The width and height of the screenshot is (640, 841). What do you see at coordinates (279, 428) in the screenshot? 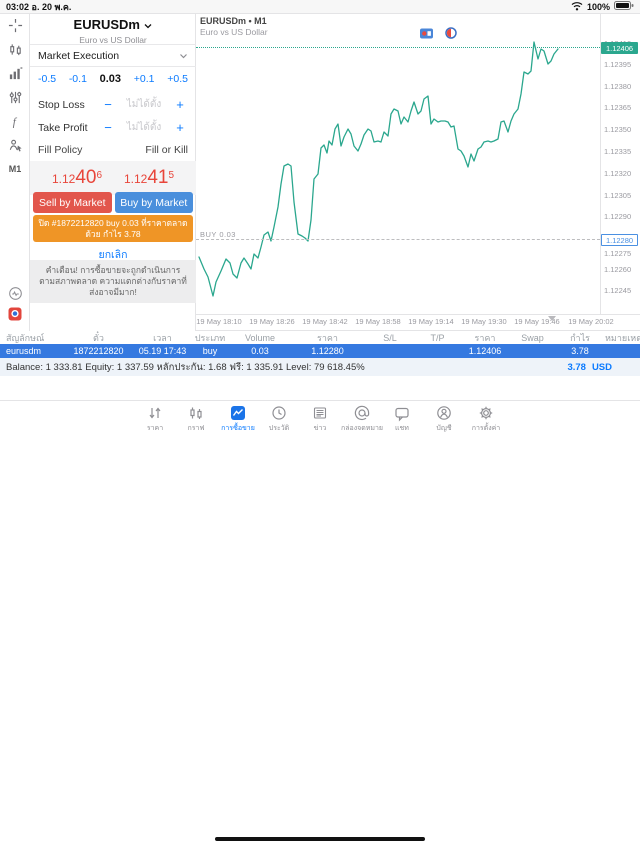
I see `nav-label: ประวัติ` at bounding box center [279, 428].